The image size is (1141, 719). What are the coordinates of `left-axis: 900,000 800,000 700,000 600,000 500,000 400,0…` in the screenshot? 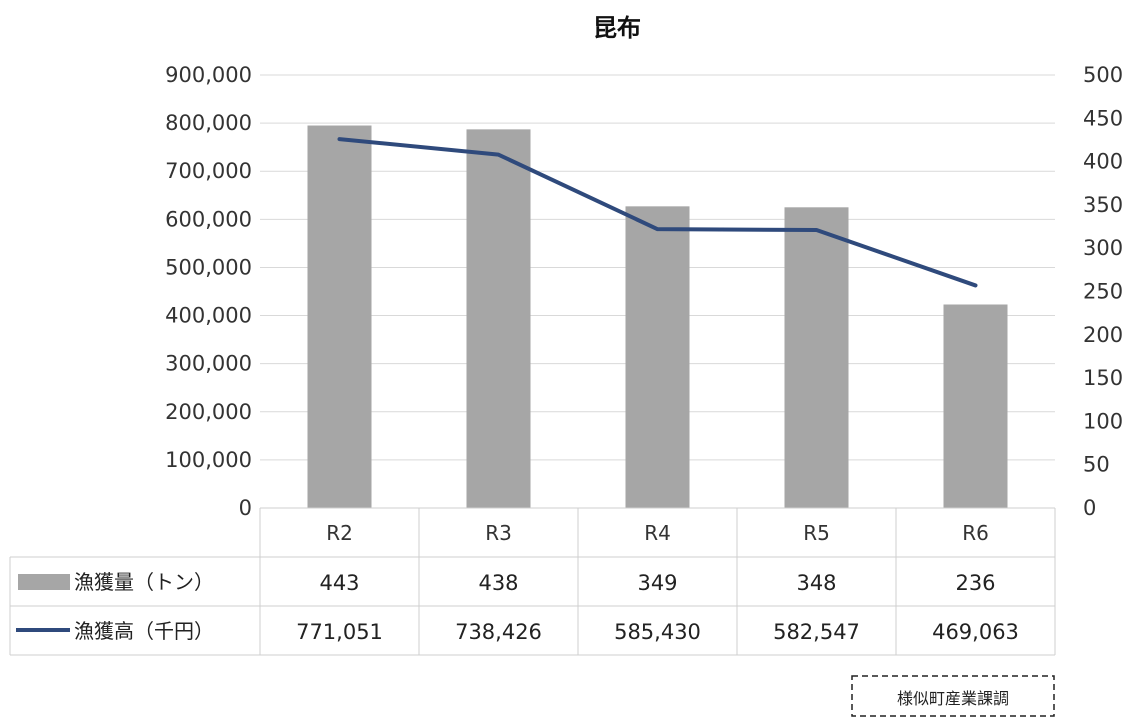 It's located at (208, 291).